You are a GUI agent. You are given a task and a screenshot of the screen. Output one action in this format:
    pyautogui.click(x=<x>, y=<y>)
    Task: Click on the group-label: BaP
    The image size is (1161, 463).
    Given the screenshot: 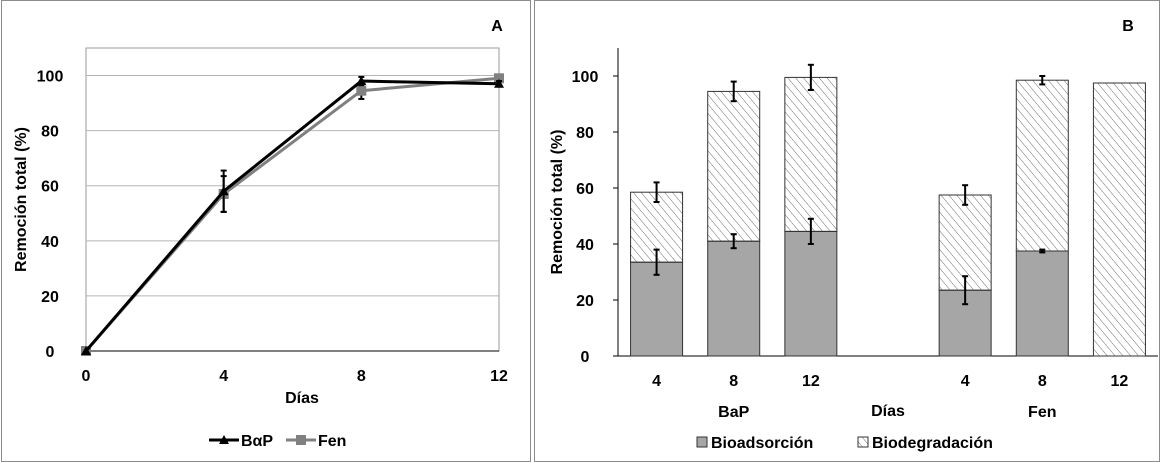 What is the action you would take?
    pyautogui.click(x=733, y=412)
    